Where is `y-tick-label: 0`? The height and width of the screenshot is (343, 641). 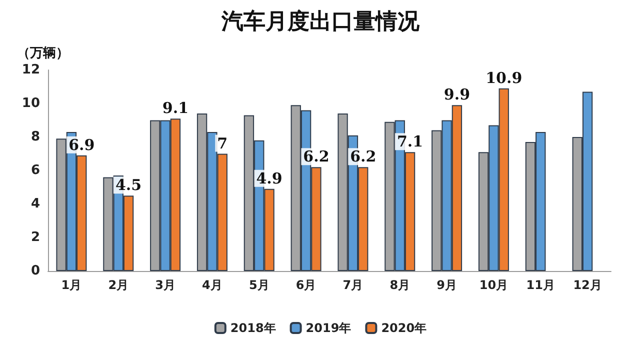 y-tick-label: 0 is located at coordinates (35, 271).